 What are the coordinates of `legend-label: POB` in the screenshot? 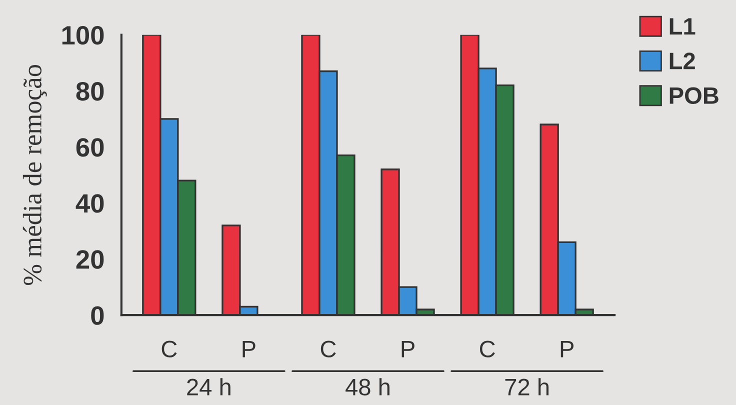 It's located at (694, 95).